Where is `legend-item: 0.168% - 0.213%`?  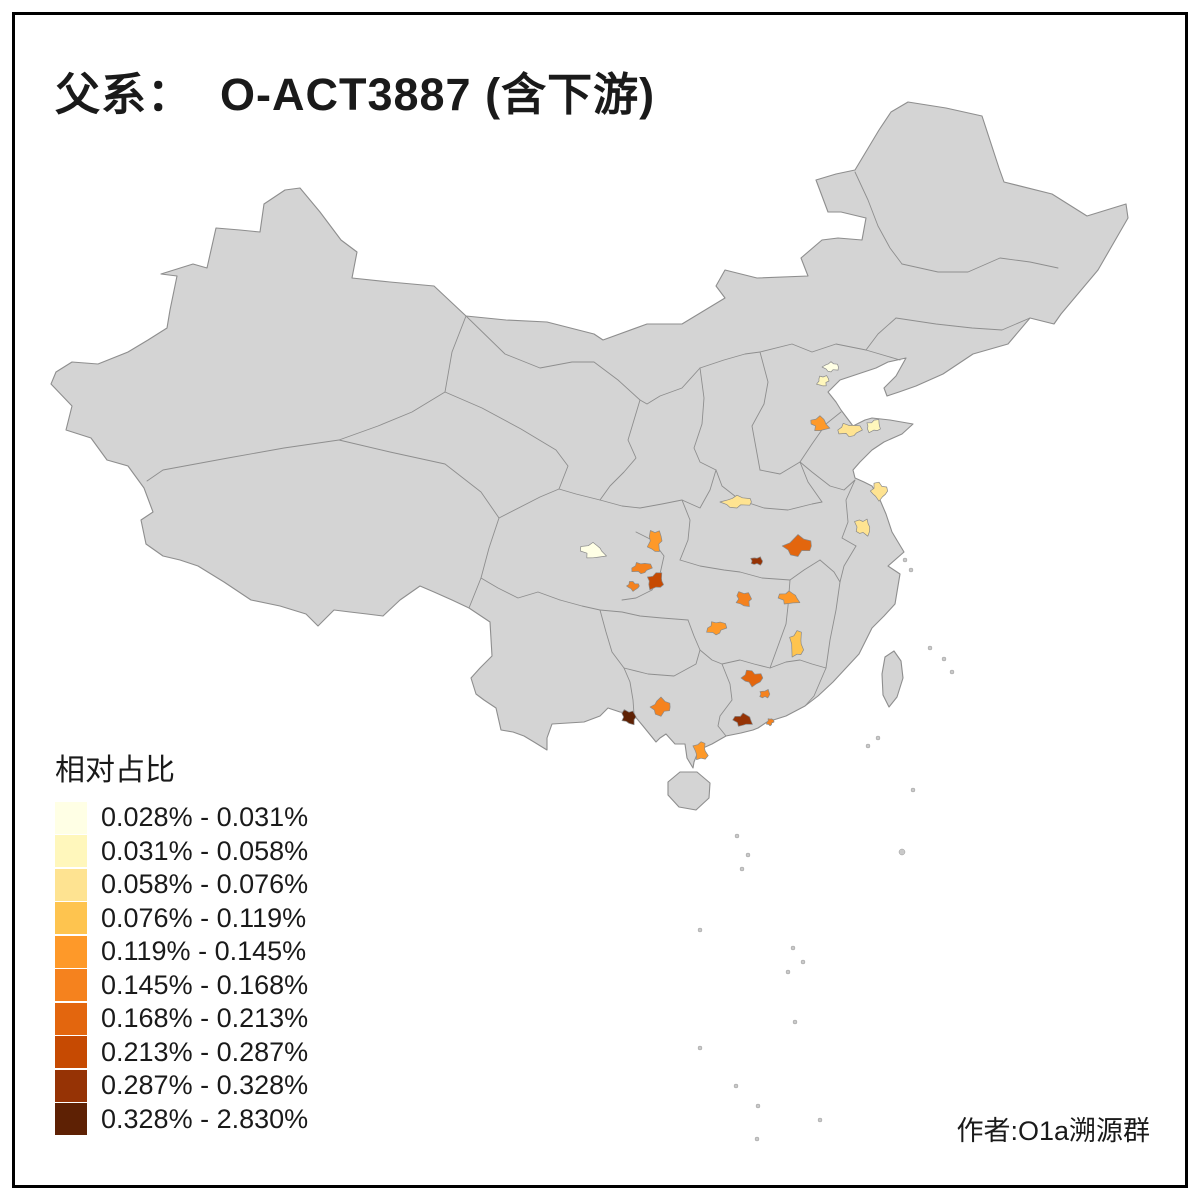
legend-item: 0.168% - 0.213% is located at coordinates (181, 1019).